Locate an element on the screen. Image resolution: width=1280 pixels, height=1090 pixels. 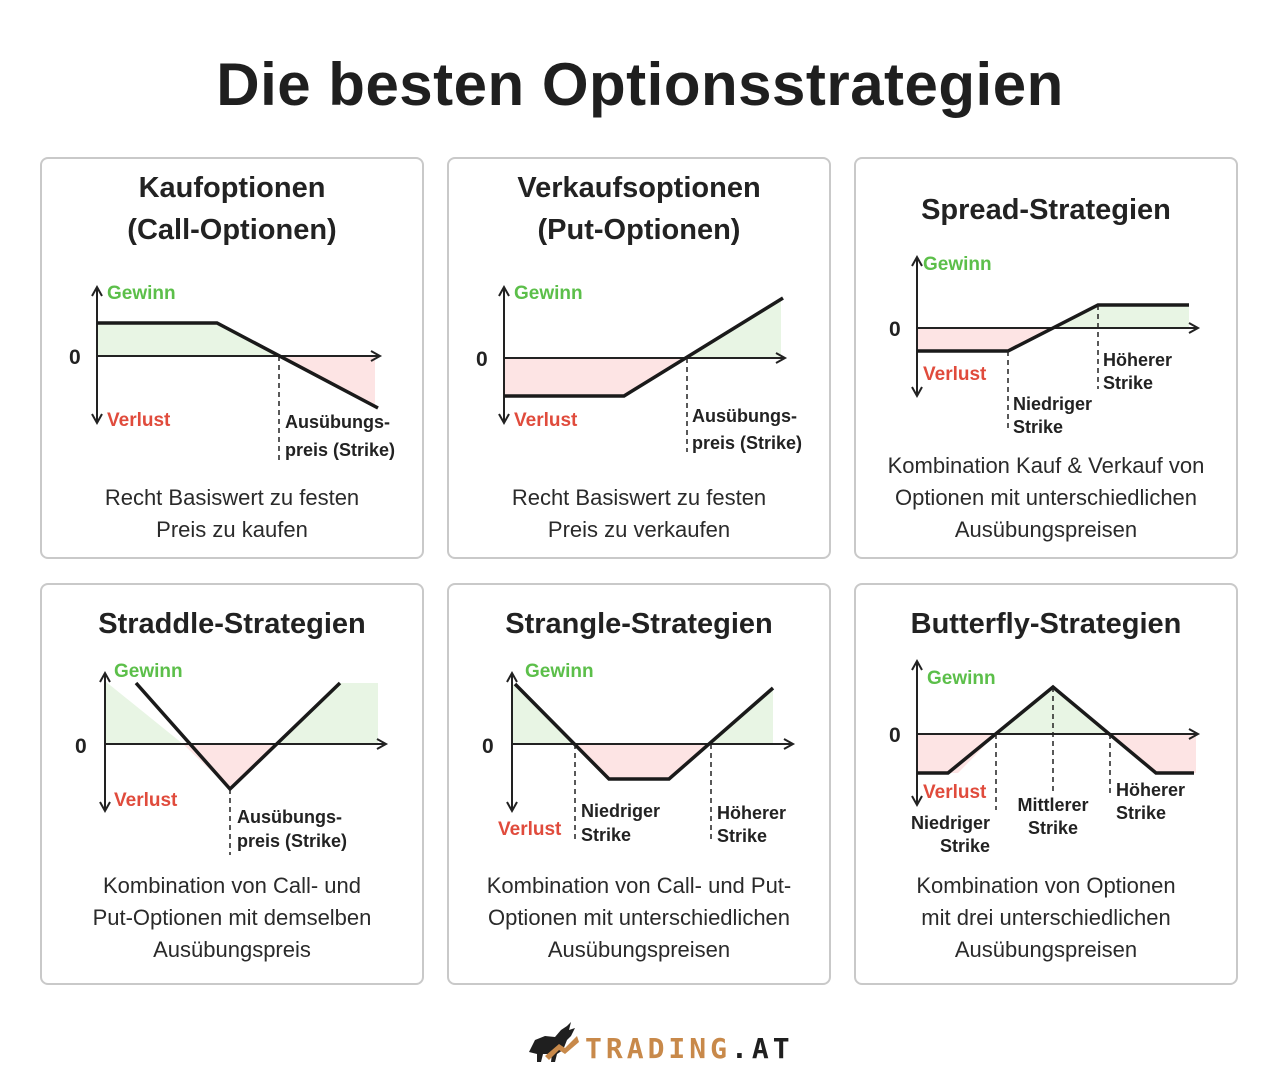
brand-name: TRADING is located at coordinates (658, 1048).